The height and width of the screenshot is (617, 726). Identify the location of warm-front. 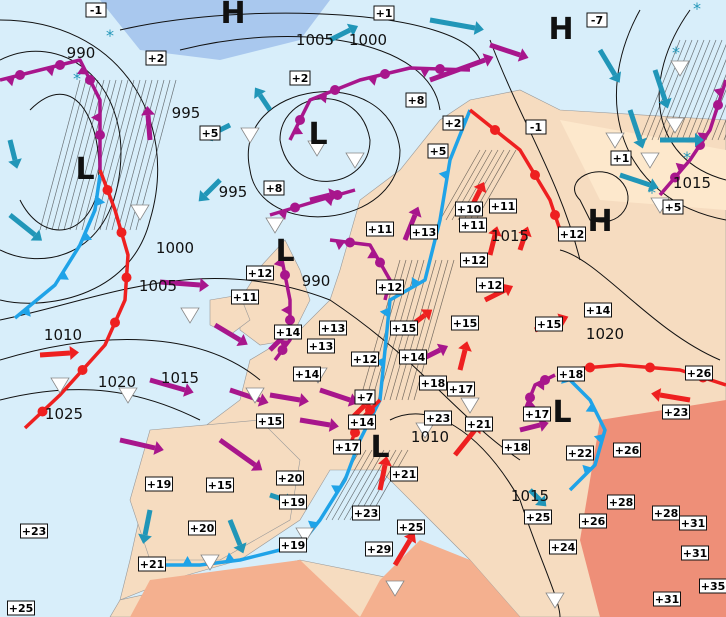
(76, 299).